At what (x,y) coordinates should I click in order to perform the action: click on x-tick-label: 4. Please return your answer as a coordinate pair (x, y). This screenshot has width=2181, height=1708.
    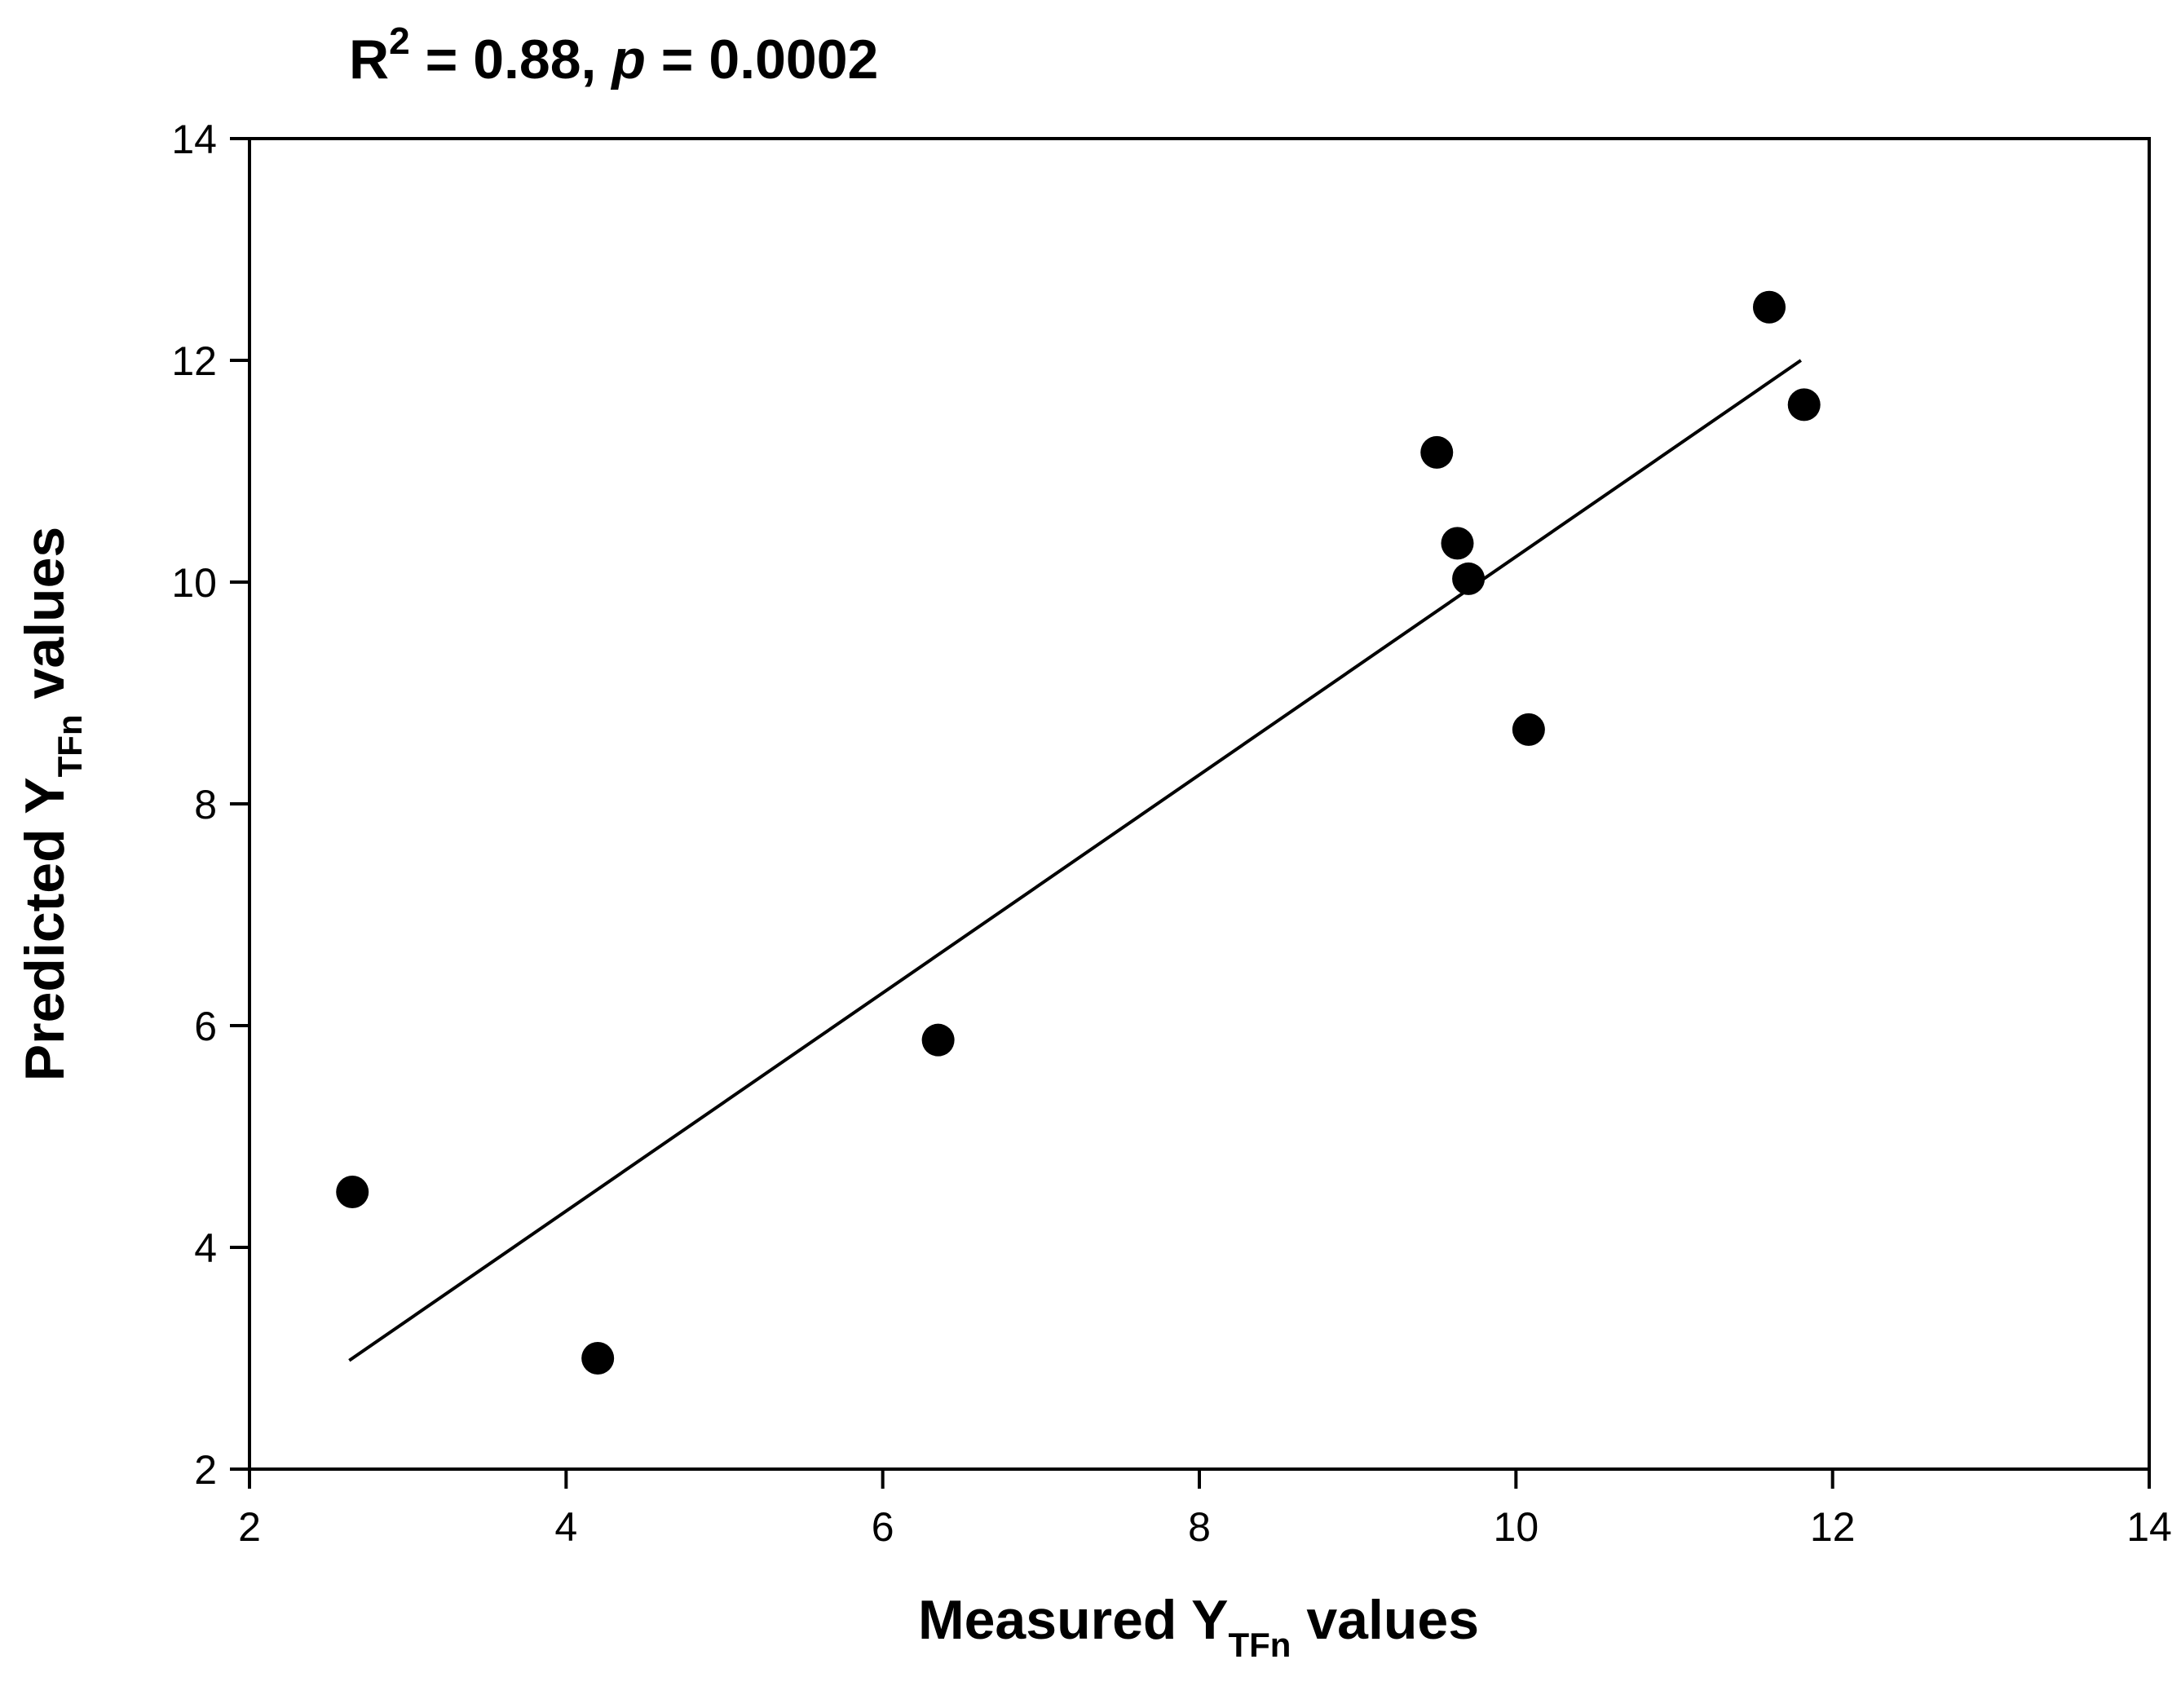
    Looking at the image, I should click on (566, 1527).